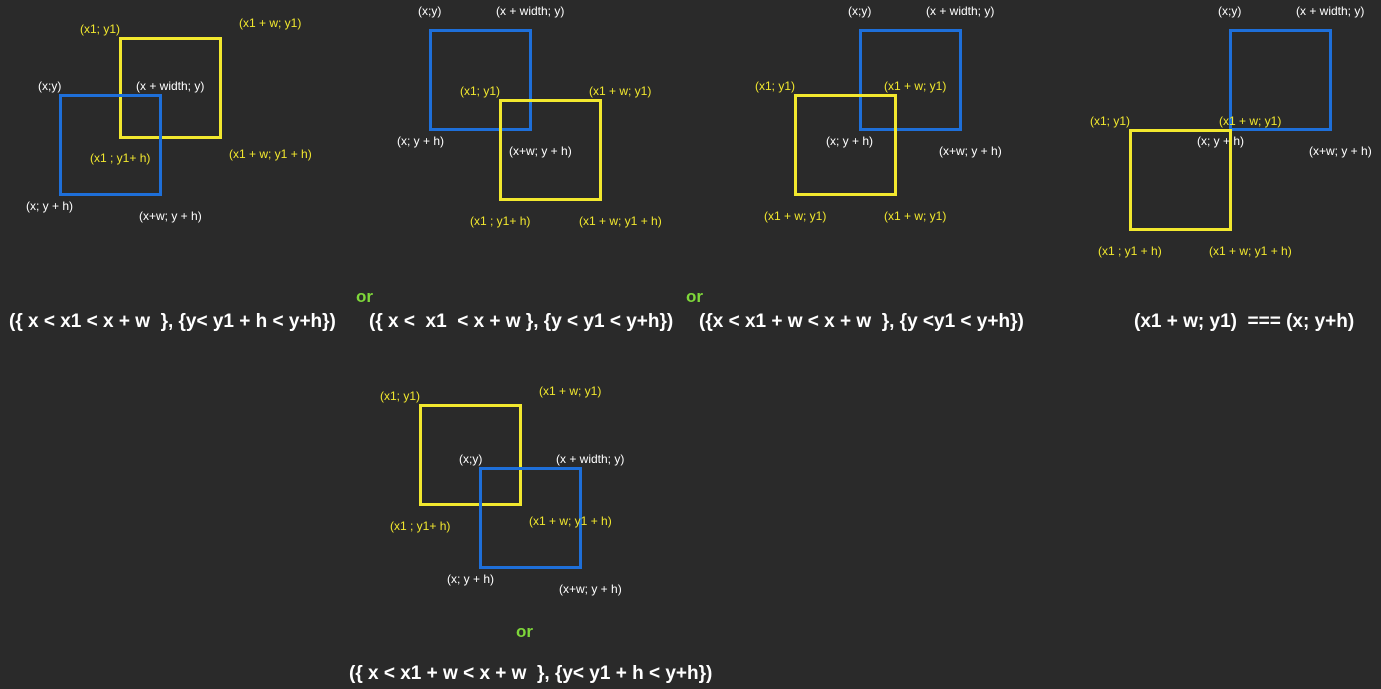 The image size is (1381, 689). I want to click on formula-2: ({ x < x1 < x + w }, {y < y1 < y+h}), so click(521, 321).